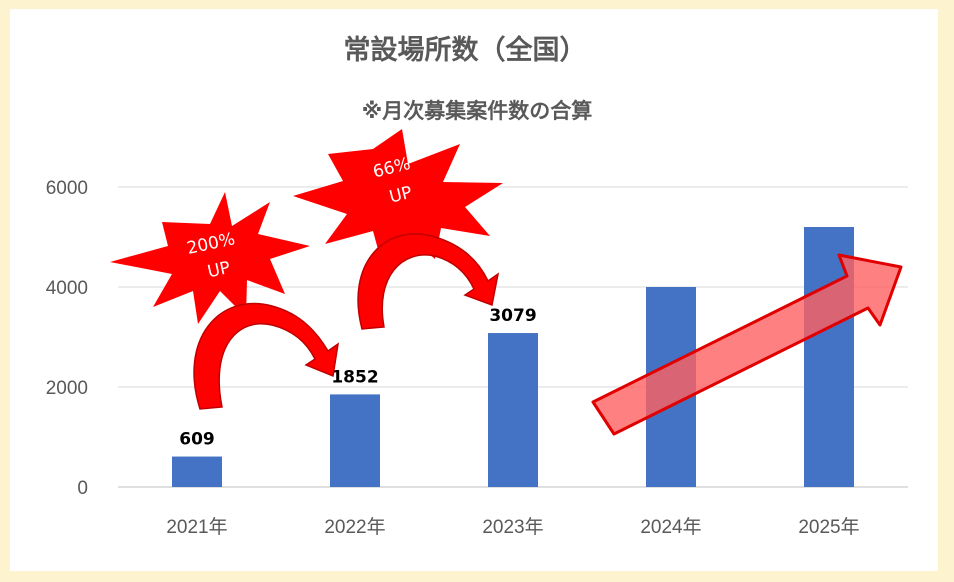  Describe the element at coordinates (512, 527) in the screenshot. I see `x-tick-label: 2023年` at that location.